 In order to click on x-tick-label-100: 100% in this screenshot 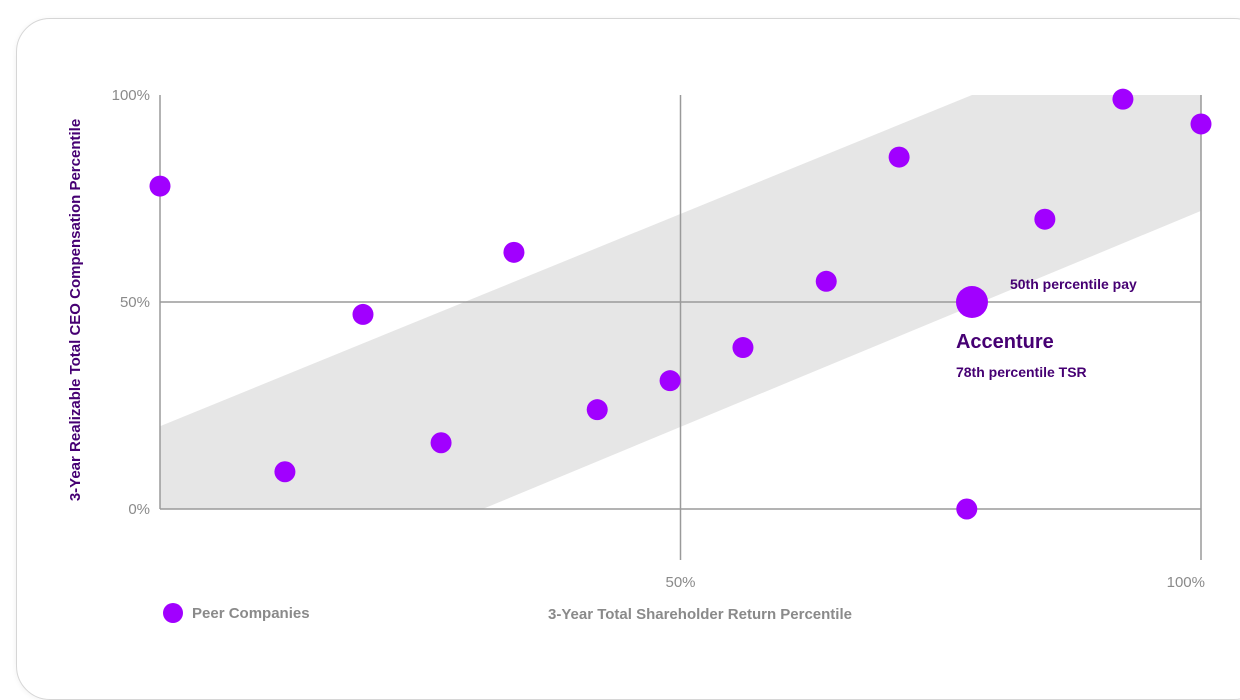, I will do `click(1186, 582)`.